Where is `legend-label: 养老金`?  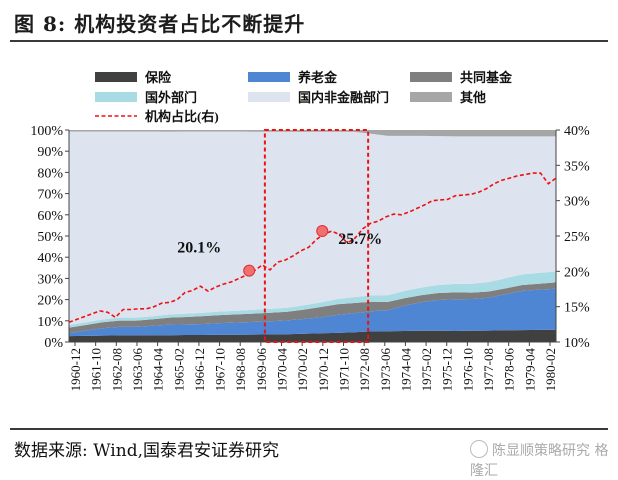
legend-label: 养老金 is located at coordinates (317, 77).